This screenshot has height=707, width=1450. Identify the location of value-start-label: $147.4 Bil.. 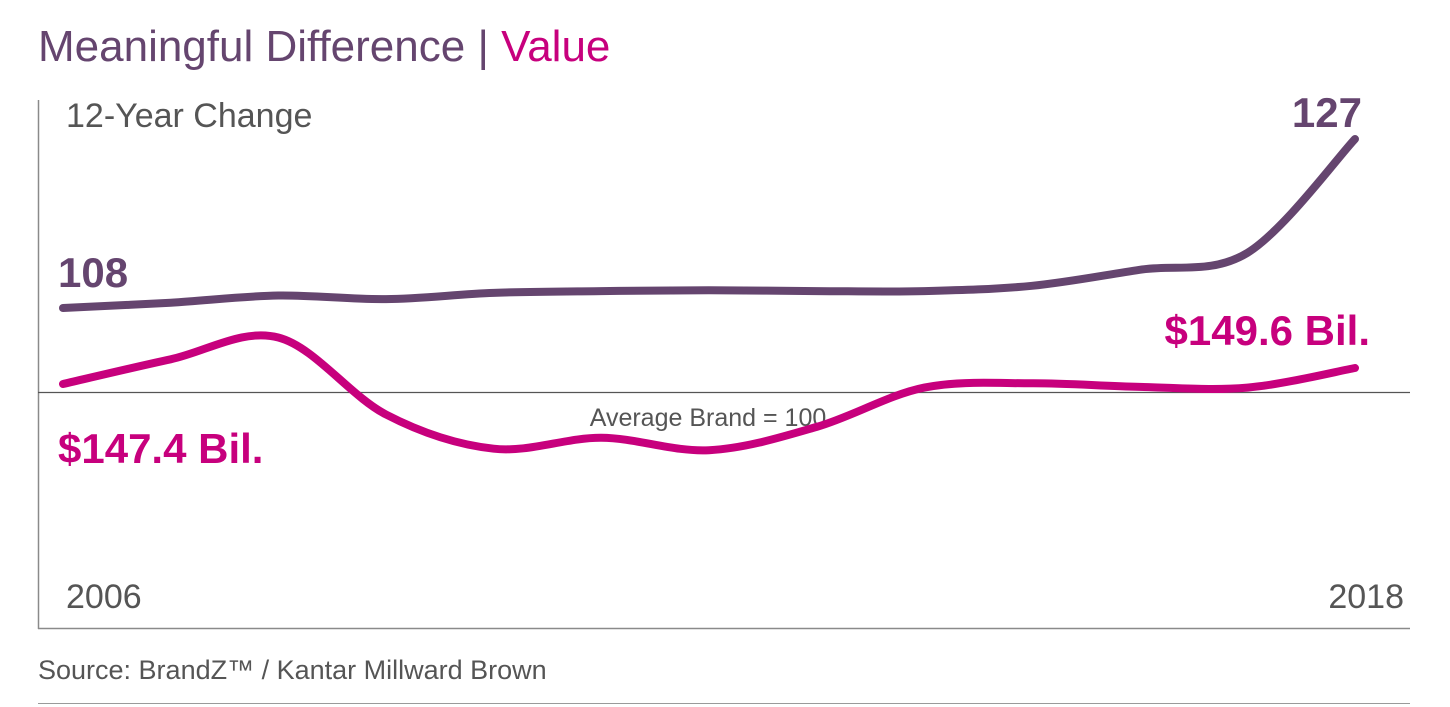
(160, 448).